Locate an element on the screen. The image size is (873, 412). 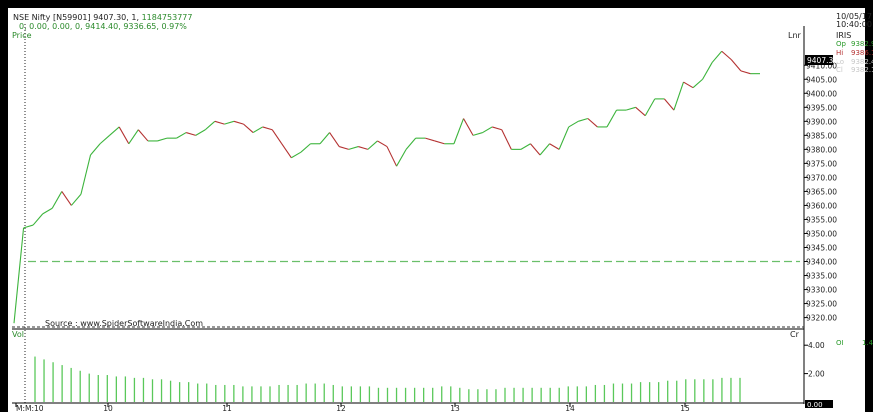
price-tick-label: 9325.00 is located at coordinates (821, 304).